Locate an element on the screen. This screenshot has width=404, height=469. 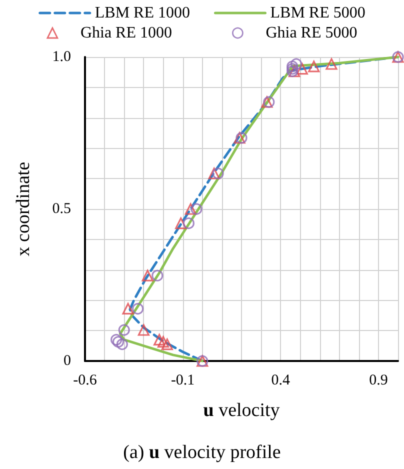
x-tick-label: -0.6 is located at coordinates (85, 380).